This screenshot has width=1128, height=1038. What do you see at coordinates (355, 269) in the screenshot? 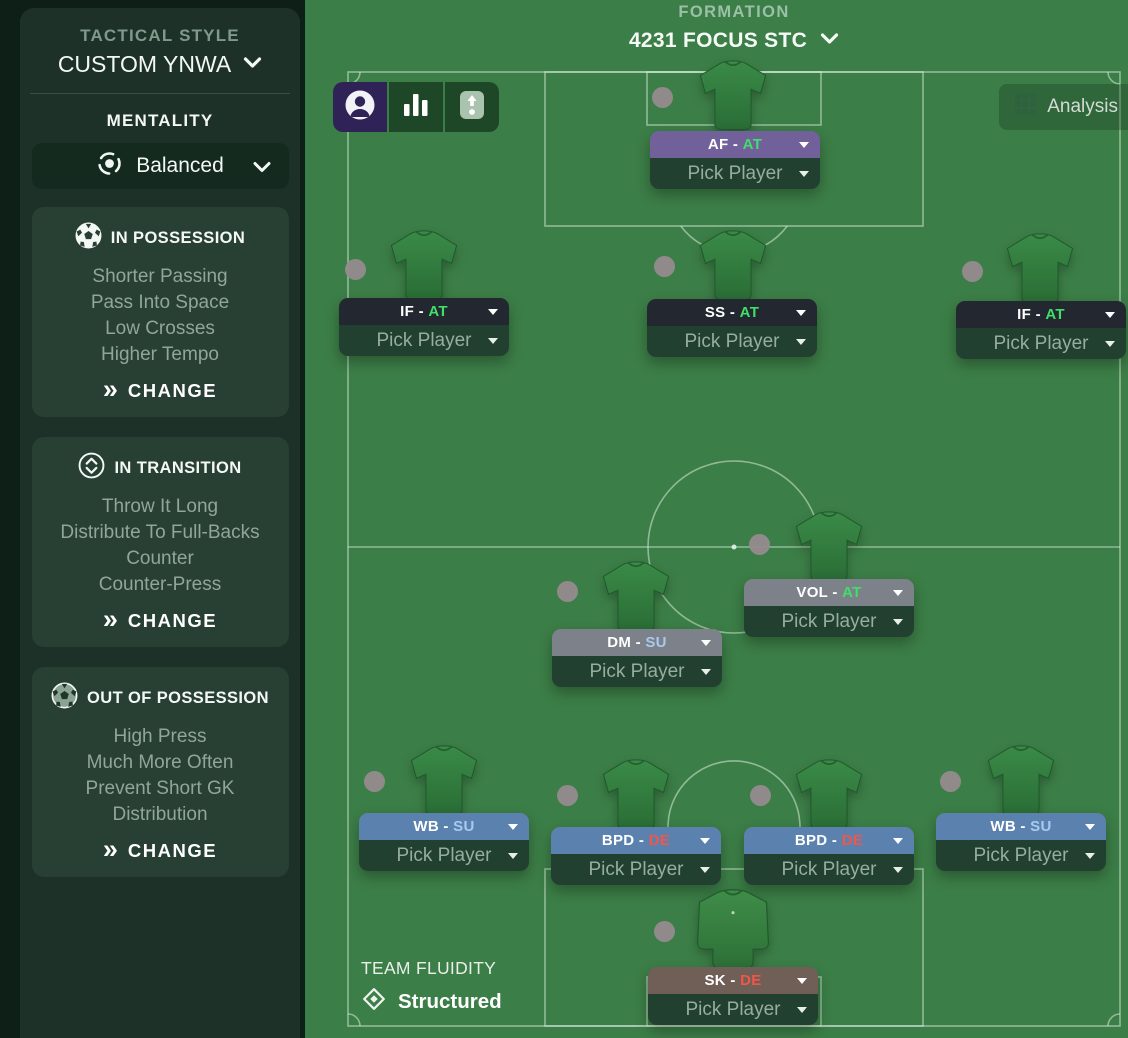
I see `position-dot-am-left` at bounding box center [355, 269].